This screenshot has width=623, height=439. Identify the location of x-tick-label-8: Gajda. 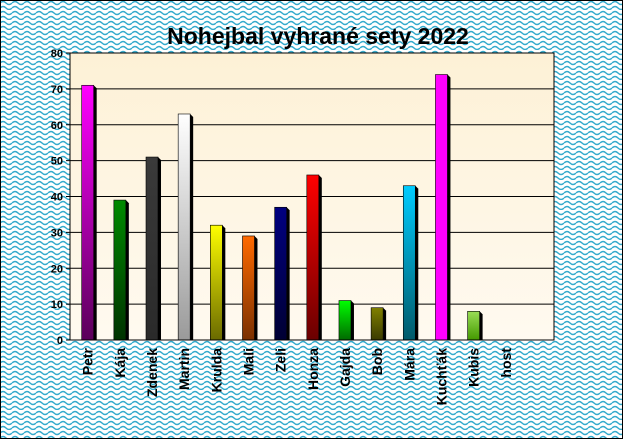
(345, 367).